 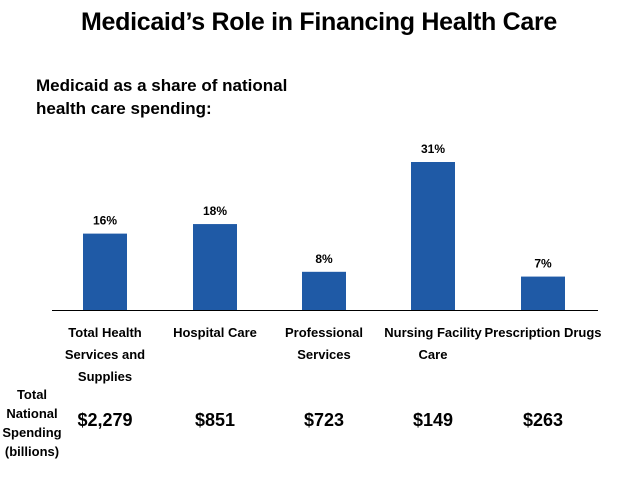 I want to click on spending-label-line: Total, so click(x=32, y=394).